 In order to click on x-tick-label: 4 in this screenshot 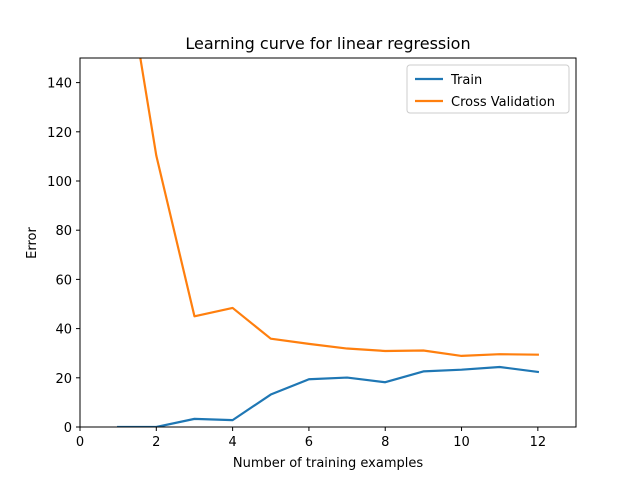, I will do `click(232, 442)`.